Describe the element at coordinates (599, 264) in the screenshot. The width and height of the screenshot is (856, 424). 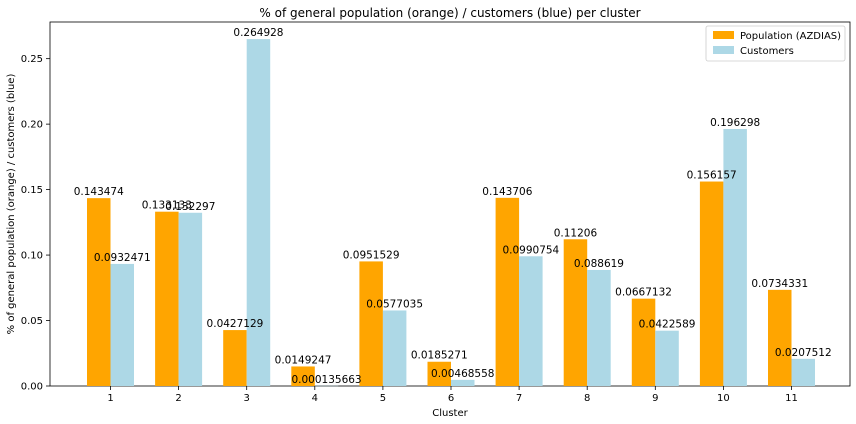
I see `data-label-customers: 0.088619` at that location.